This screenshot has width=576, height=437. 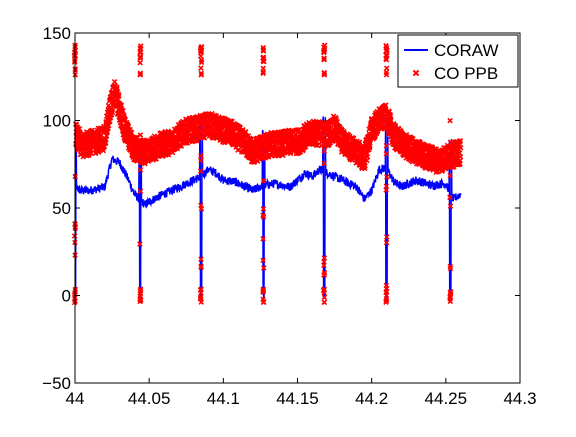 What do you see at coordinates (223, 398) in the screenshot?
I see `x-tick-label: 44.1` at bounding box center [223, 398].